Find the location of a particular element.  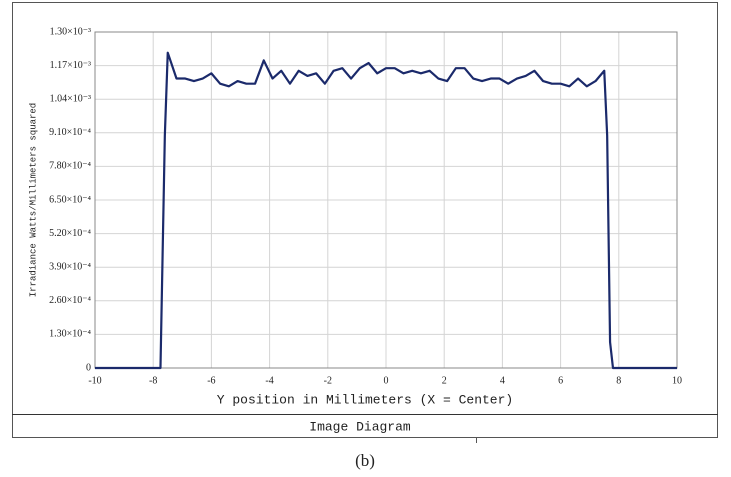

x-tick-label: -10 is located at coordinates (94, 380).